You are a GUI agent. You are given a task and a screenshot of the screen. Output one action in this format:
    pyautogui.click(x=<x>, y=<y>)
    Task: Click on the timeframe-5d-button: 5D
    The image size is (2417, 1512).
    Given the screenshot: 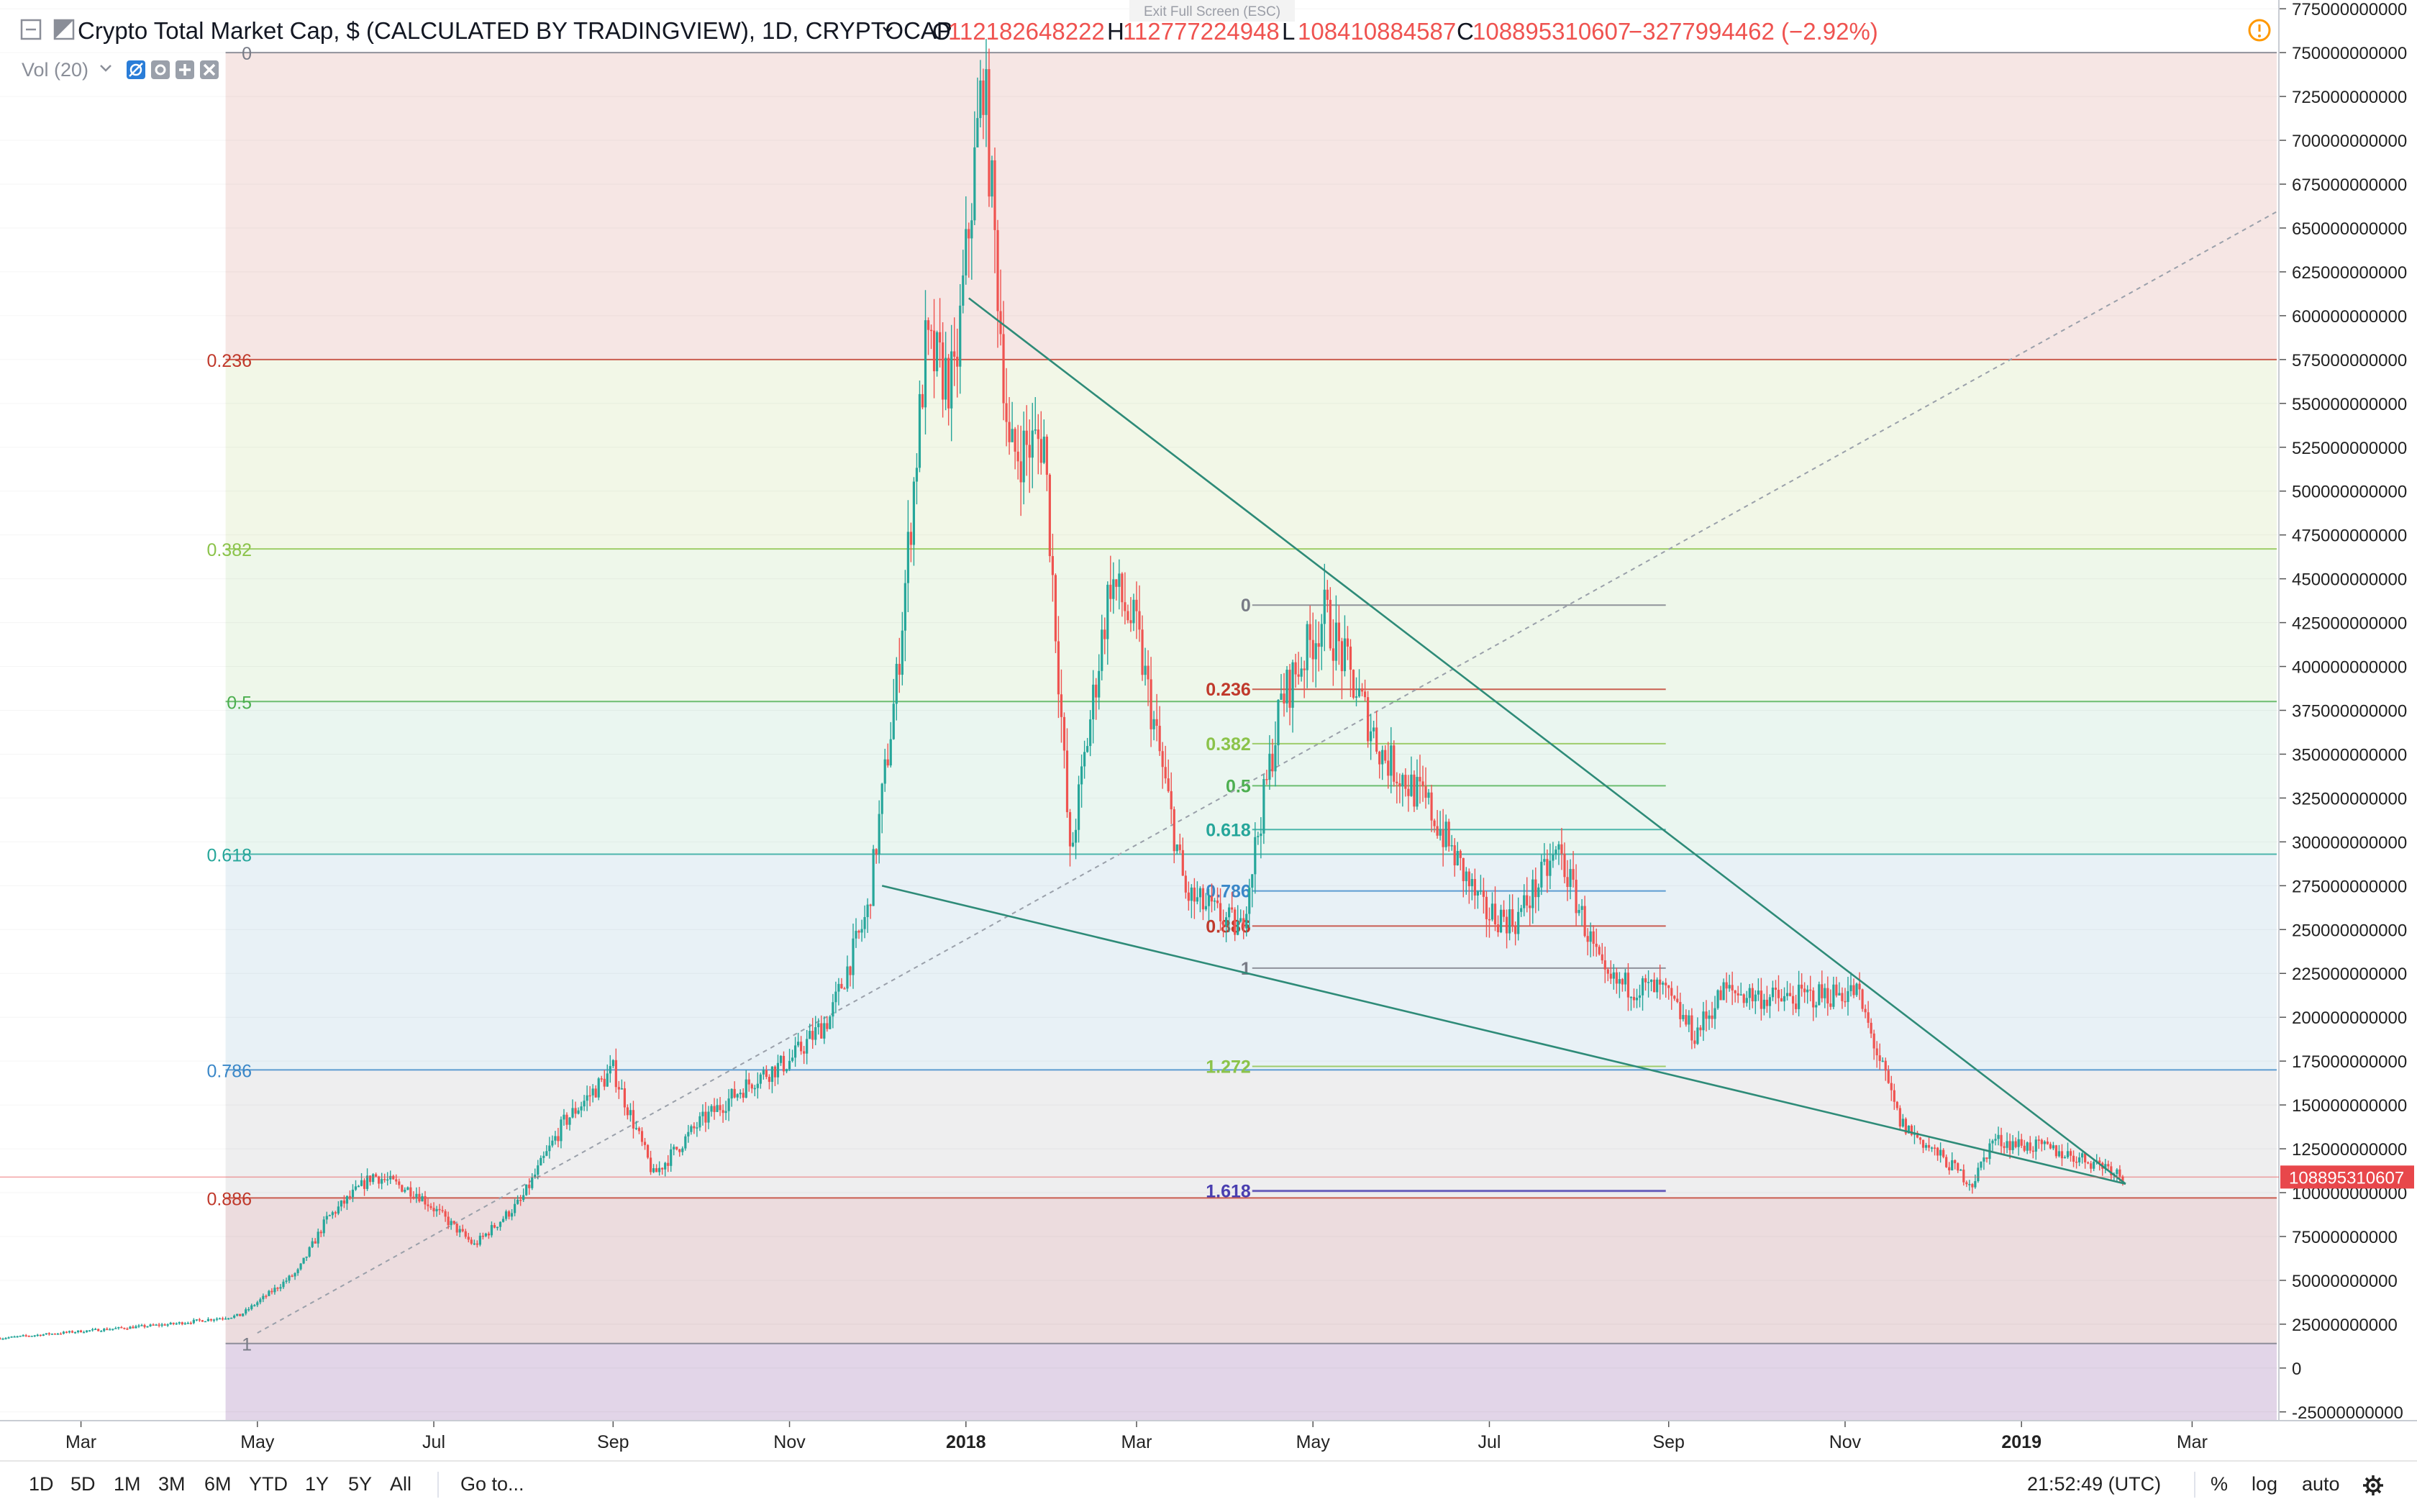 What is the action you would take?
    pyautogui.click(x=83, y=1484)
    